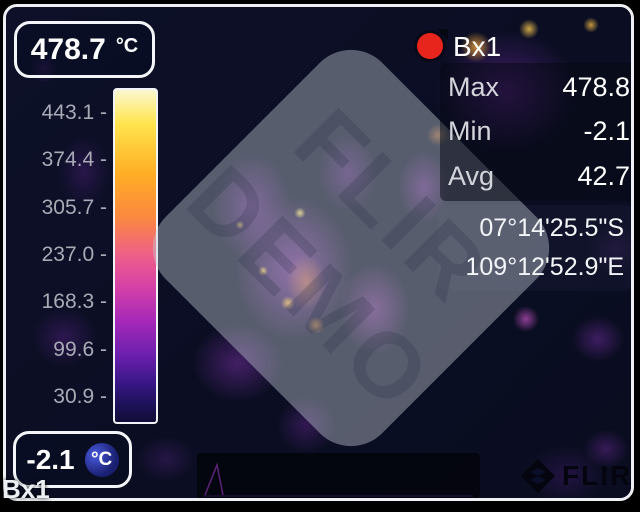  Describe the element at coordinates (539, 87) in the screenshot. I see `stat-row-max: Max 478.8` at that location.